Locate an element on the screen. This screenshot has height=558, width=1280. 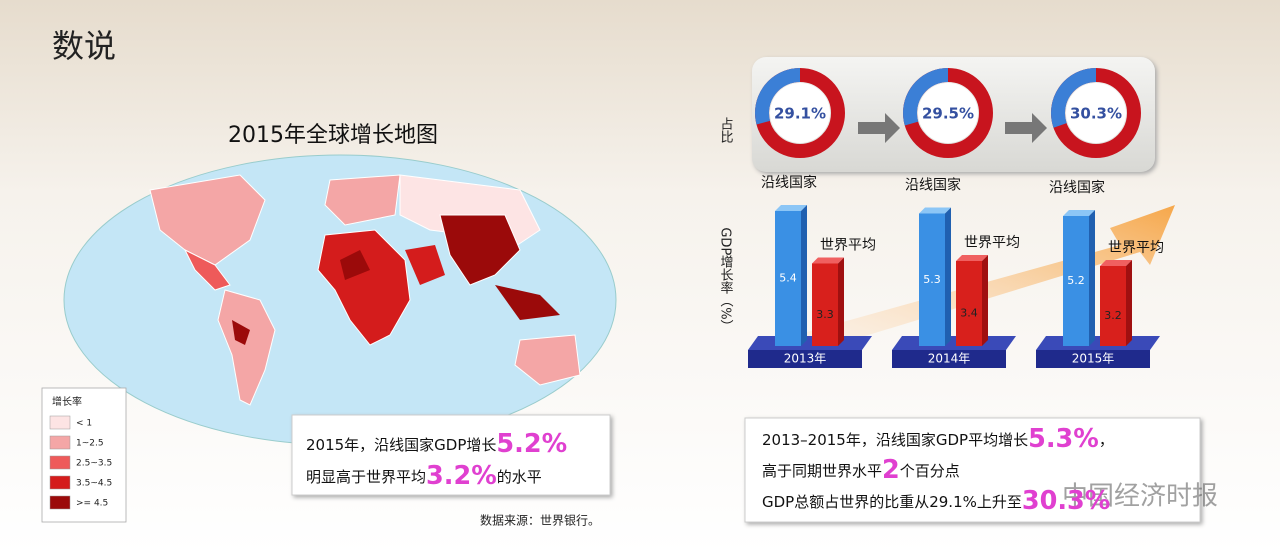
highlight: 5.2% is located at coordinates (531, 444).